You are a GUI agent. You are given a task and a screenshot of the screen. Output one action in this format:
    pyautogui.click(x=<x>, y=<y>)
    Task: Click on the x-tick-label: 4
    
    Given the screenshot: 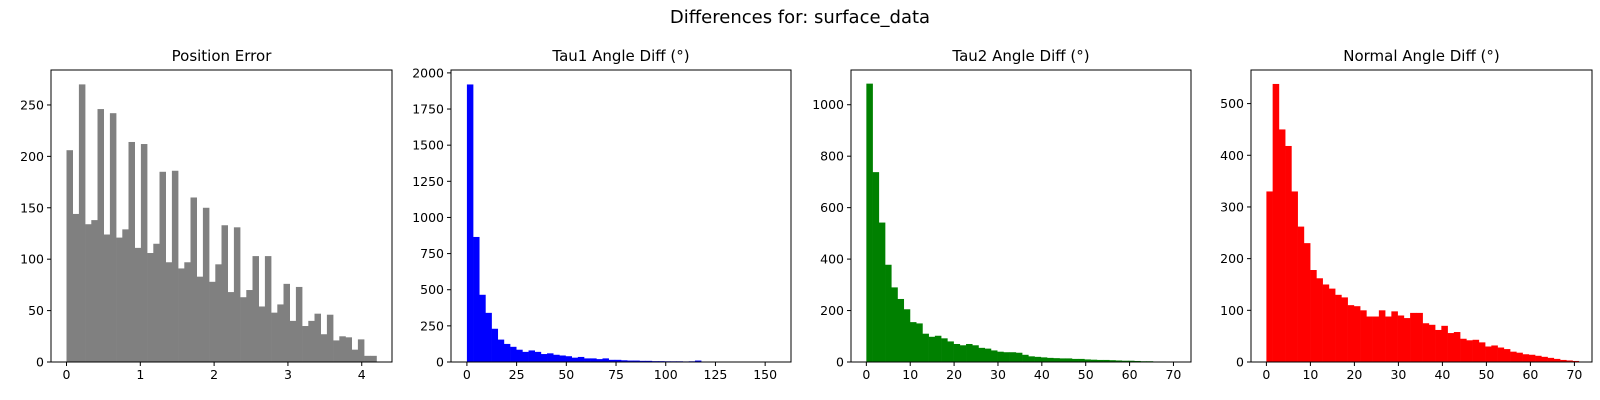 What is the action you would take?
    pyautogui.click(x=362, y=374)
    